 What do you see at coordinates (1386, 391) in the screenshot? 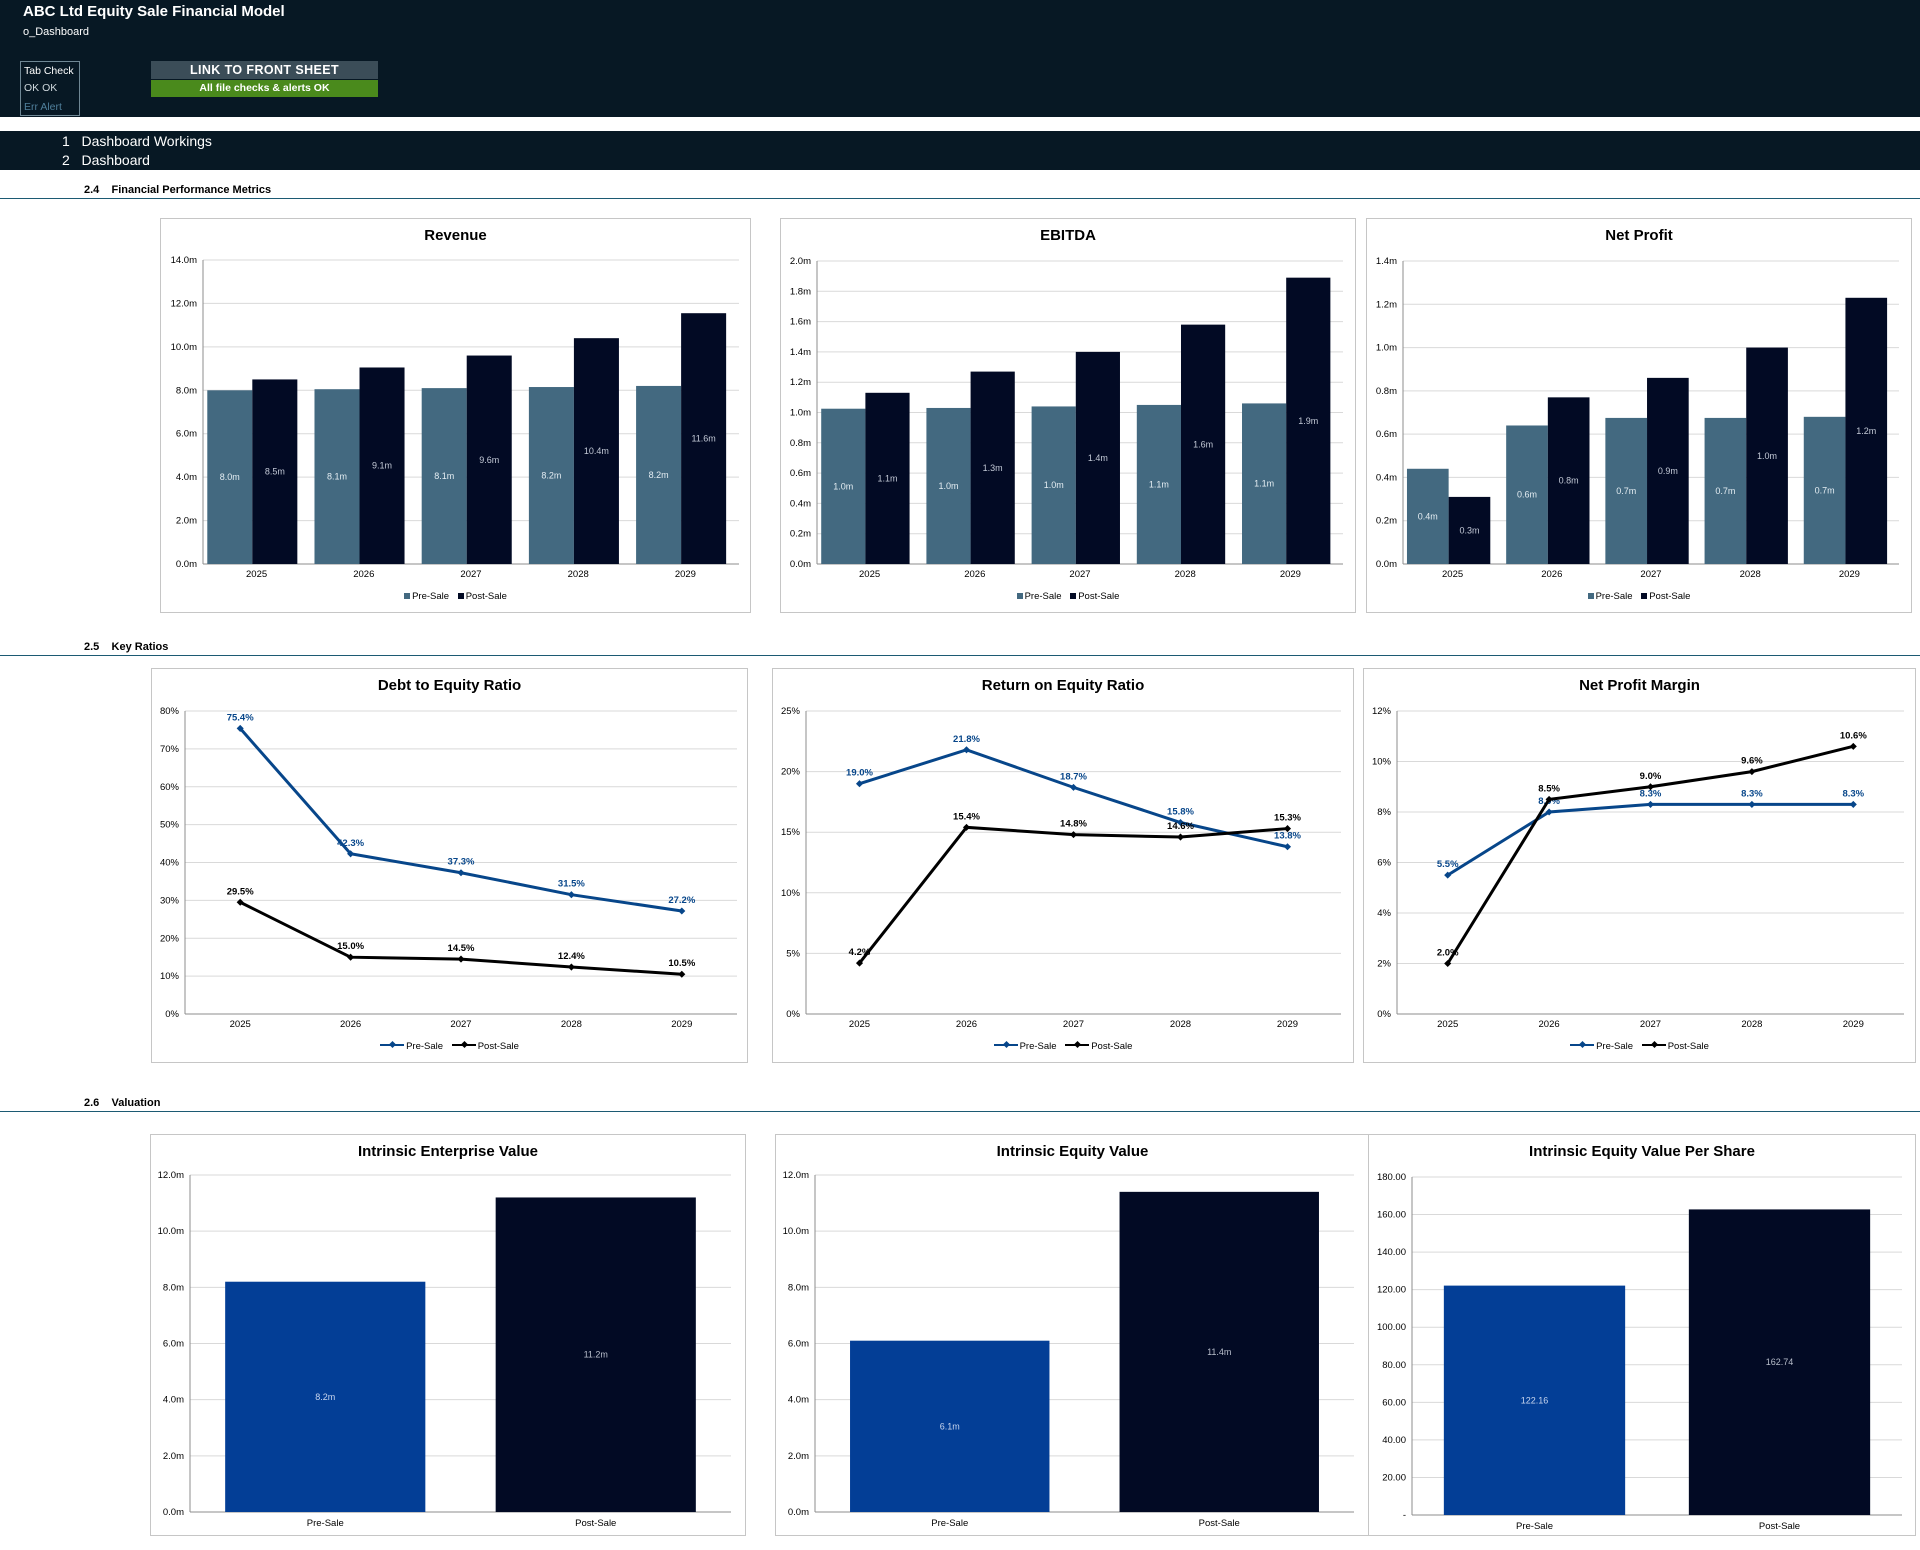
I see `y-tick-label: 0.8m` at bounding box center [1386, 391].